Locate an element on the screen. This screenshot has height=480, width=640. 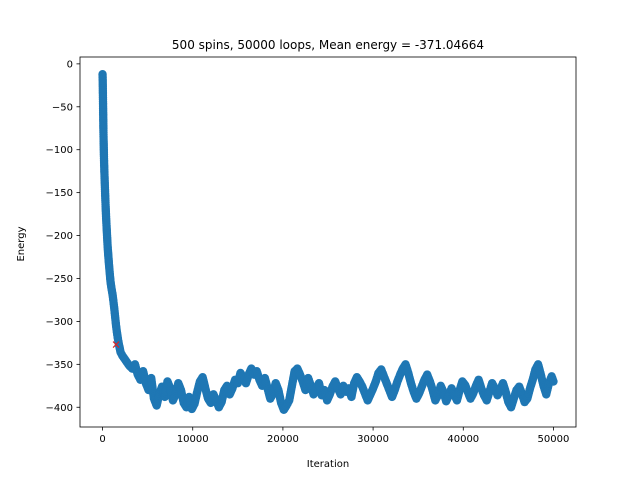
x-tick-label: 20000 is located at coordinates (283, 439).